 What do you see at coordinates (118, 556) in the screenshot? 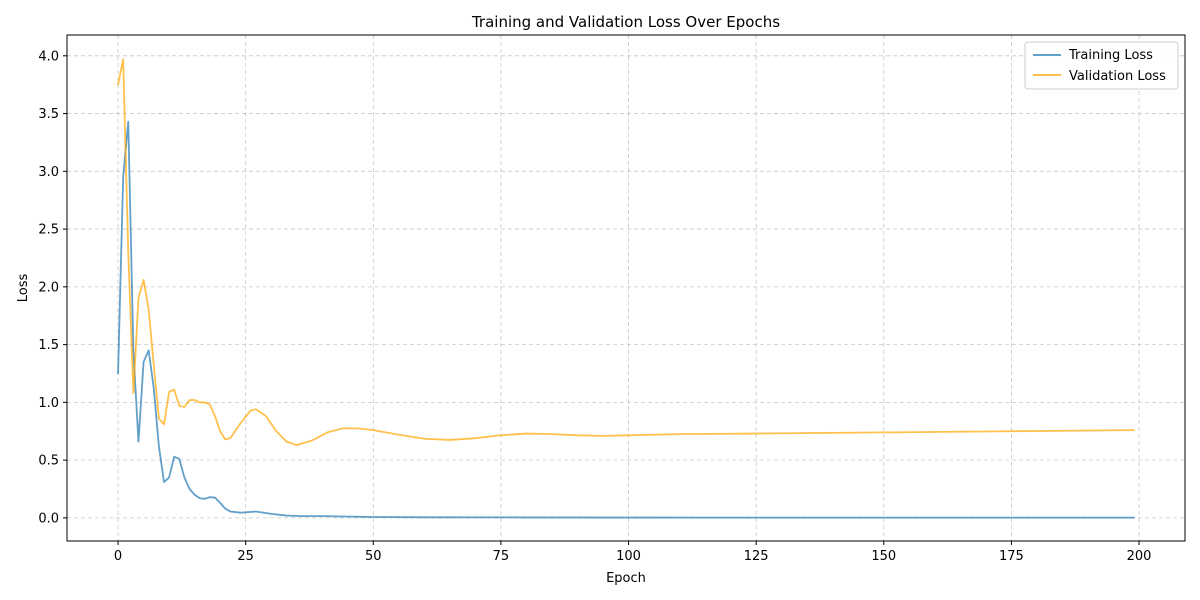
I see `x-tick-label-0: 0` at bounding box center [118, 556].